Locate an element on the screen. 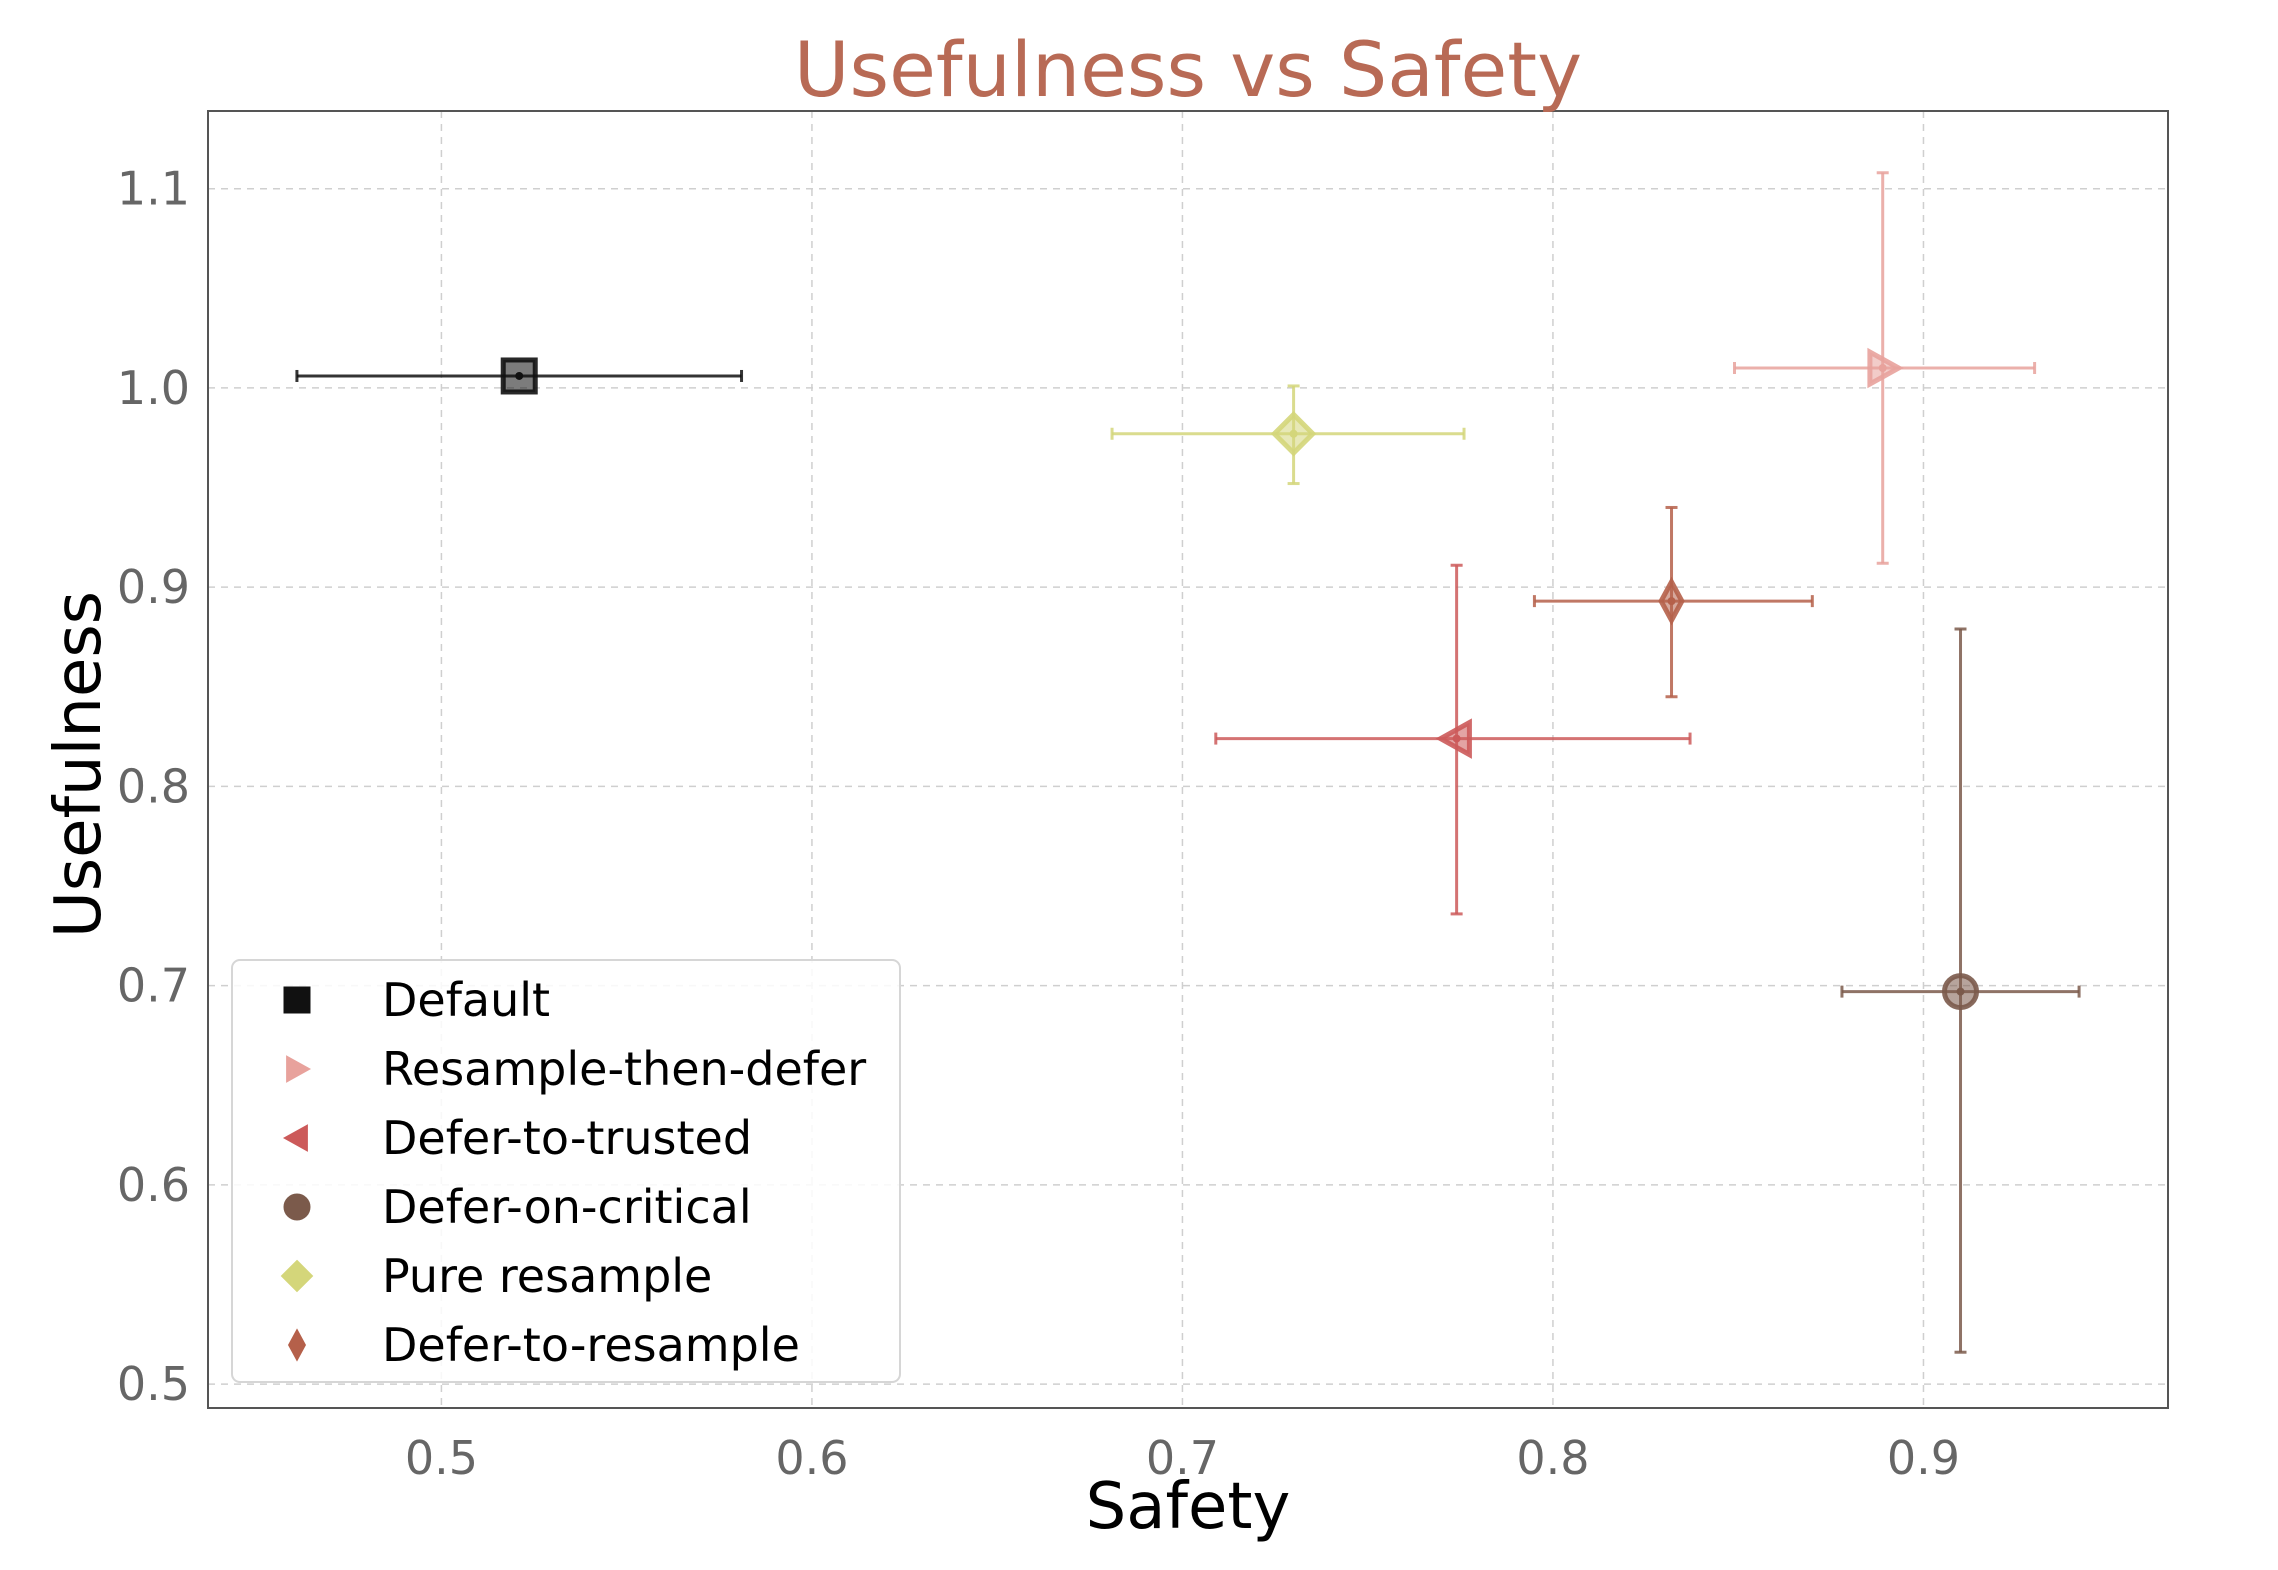 This screenshot has width=2278, height=1570. legend-label: Pure resample is located at coordinates (547, 1276).